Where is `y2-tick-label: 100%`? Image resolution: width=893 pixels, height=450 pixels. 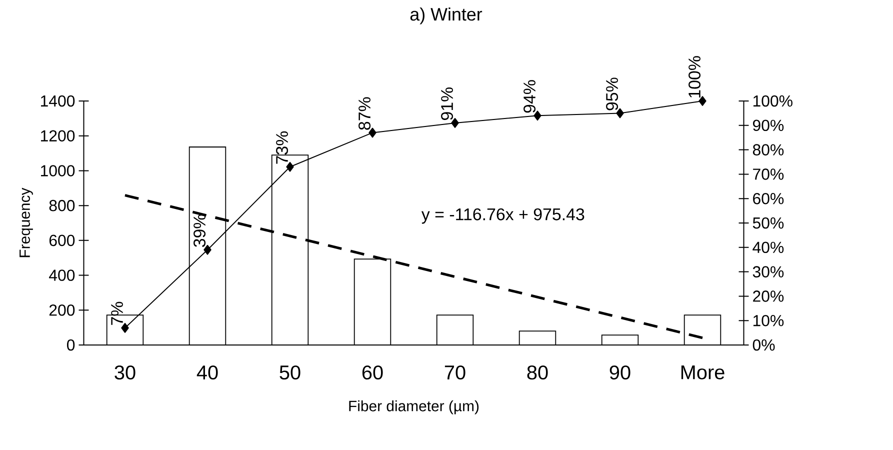 y2-tick-label: 100% is located at coordinates (772, 101).